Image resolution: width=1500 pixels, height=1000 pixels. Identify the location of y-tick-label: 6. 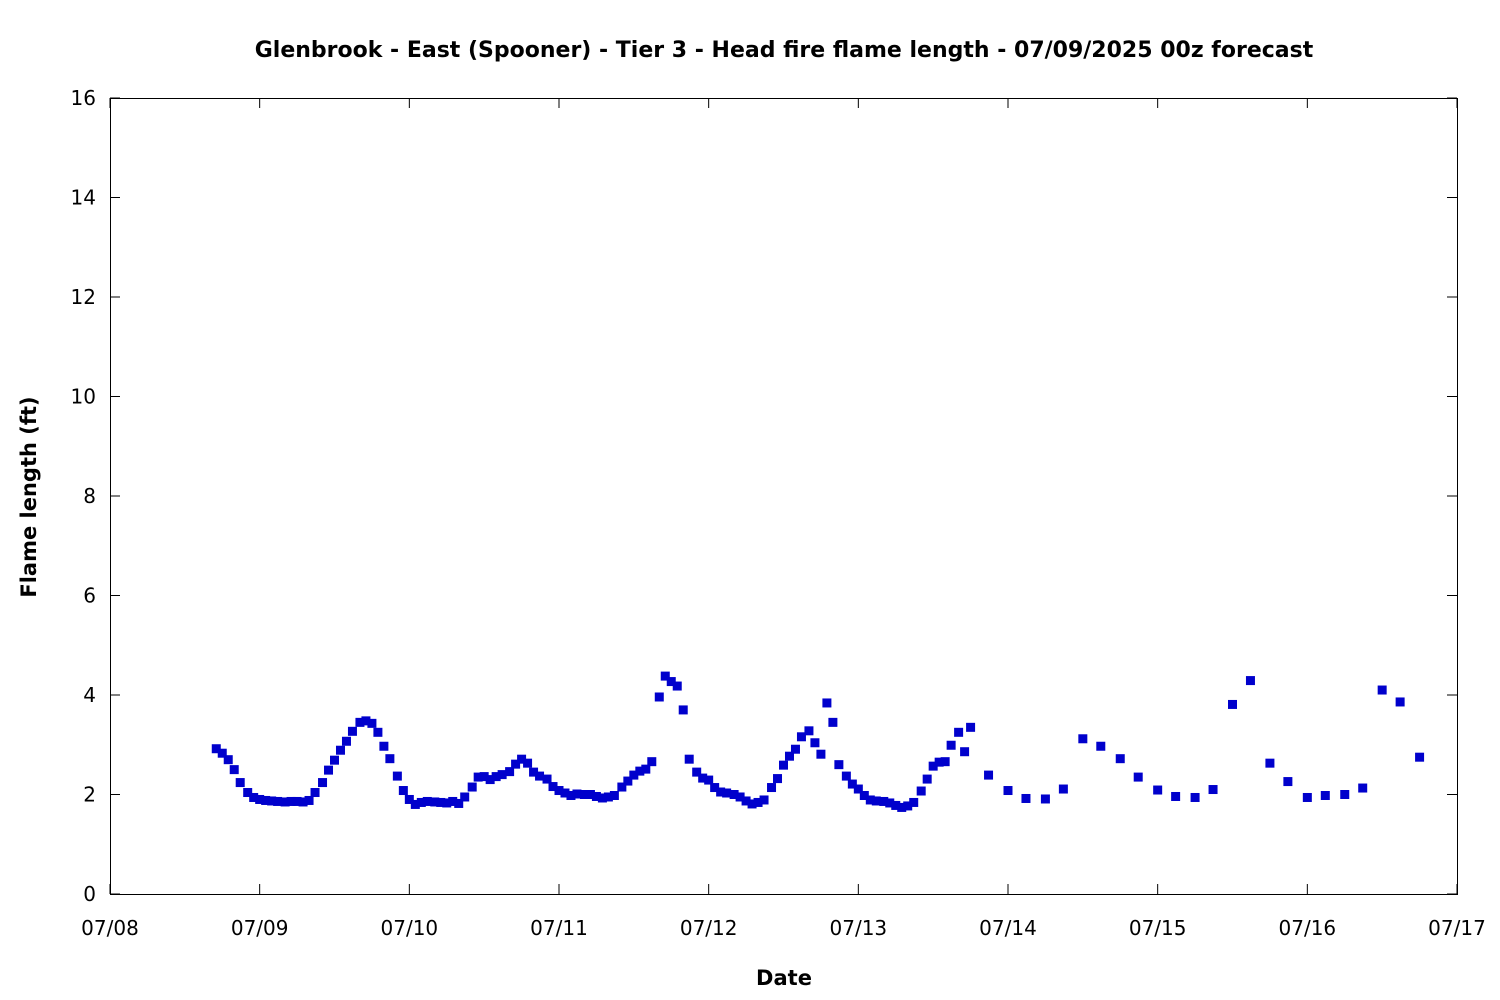
(89, 596).